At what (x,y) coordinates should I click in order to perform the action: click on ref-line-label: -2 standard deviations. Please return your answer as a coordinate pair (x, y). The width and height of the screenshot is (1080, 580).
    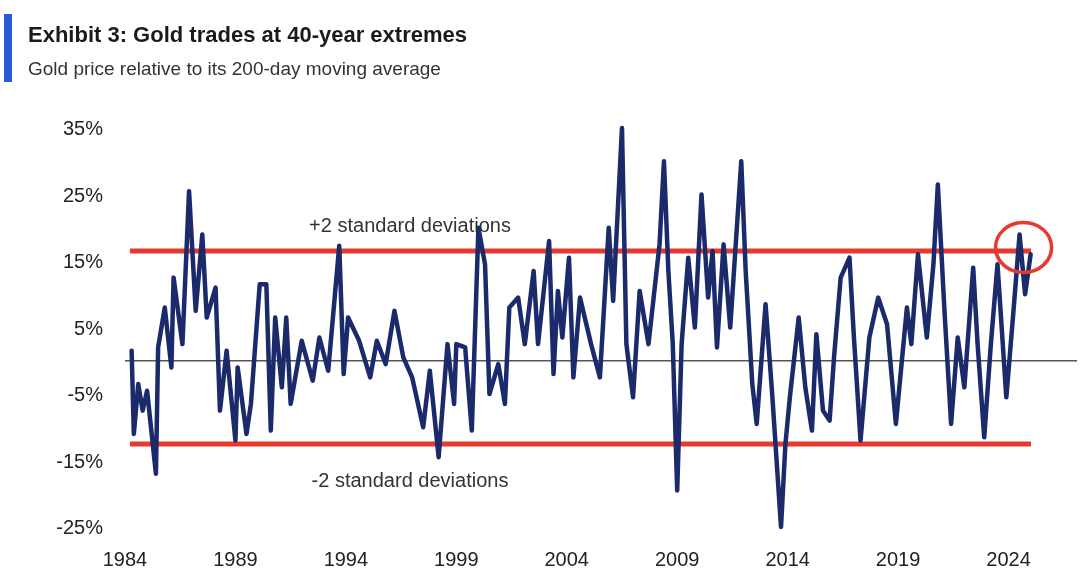
    Looking at the image, I should click on (410, 479).